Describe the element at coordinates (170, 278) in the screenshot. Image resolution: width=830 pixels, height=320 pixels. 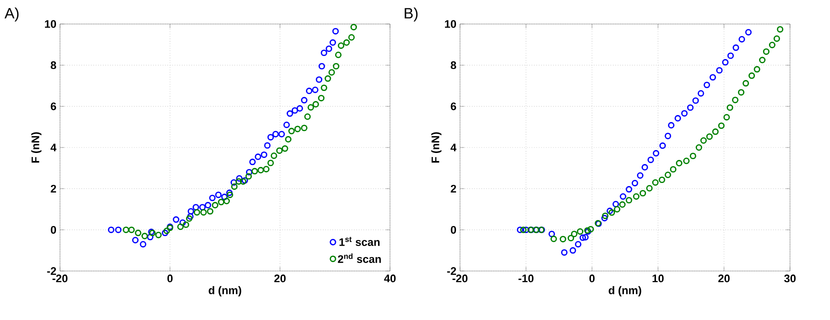
I see `x-tick-label: 0` at that location.